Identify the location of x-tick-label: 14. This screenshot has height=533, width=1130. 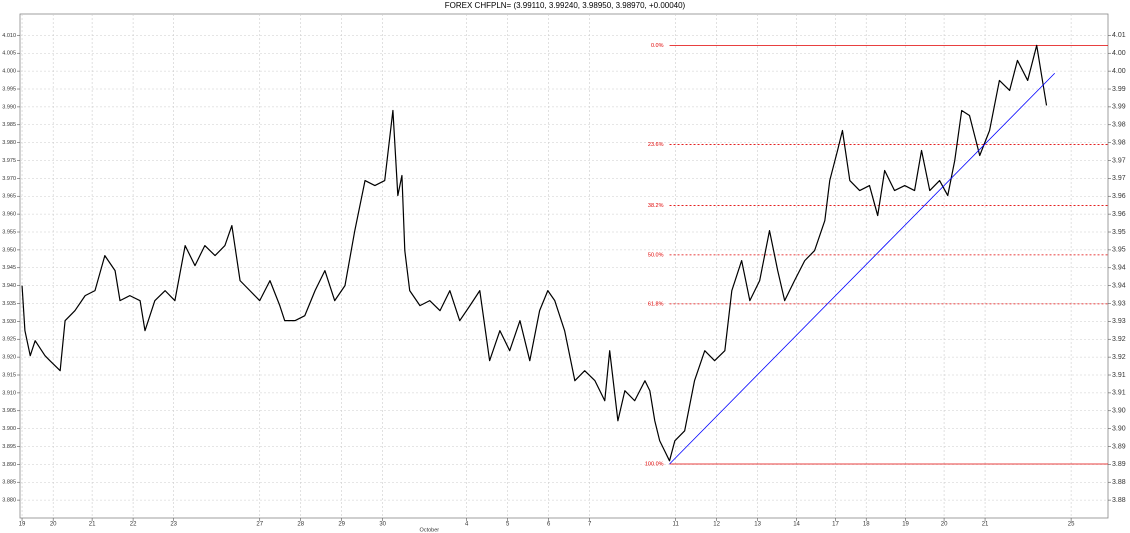
(796, 525).